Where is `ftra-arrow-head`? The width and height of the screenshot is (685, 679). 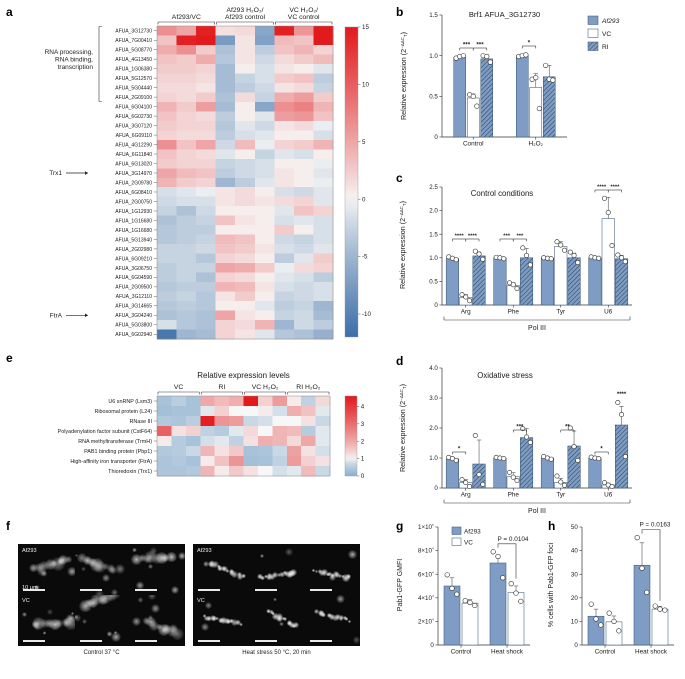 ftra-arrow-head is located at coordinates (86, 315).